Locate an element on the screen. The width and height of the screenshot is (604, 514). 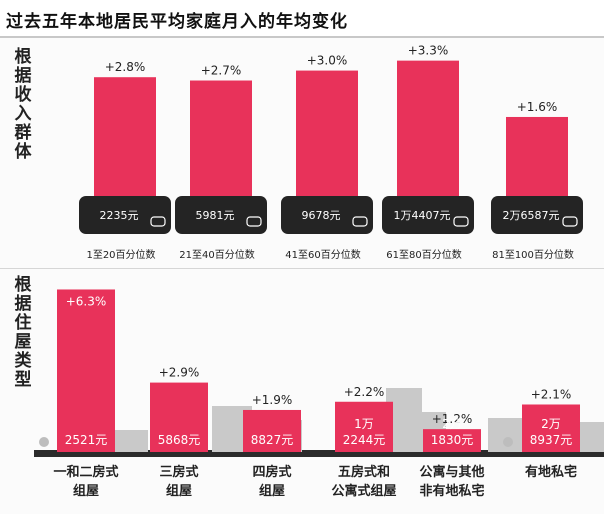
tick-label: 三房式 is located at coordinates (178, 472).